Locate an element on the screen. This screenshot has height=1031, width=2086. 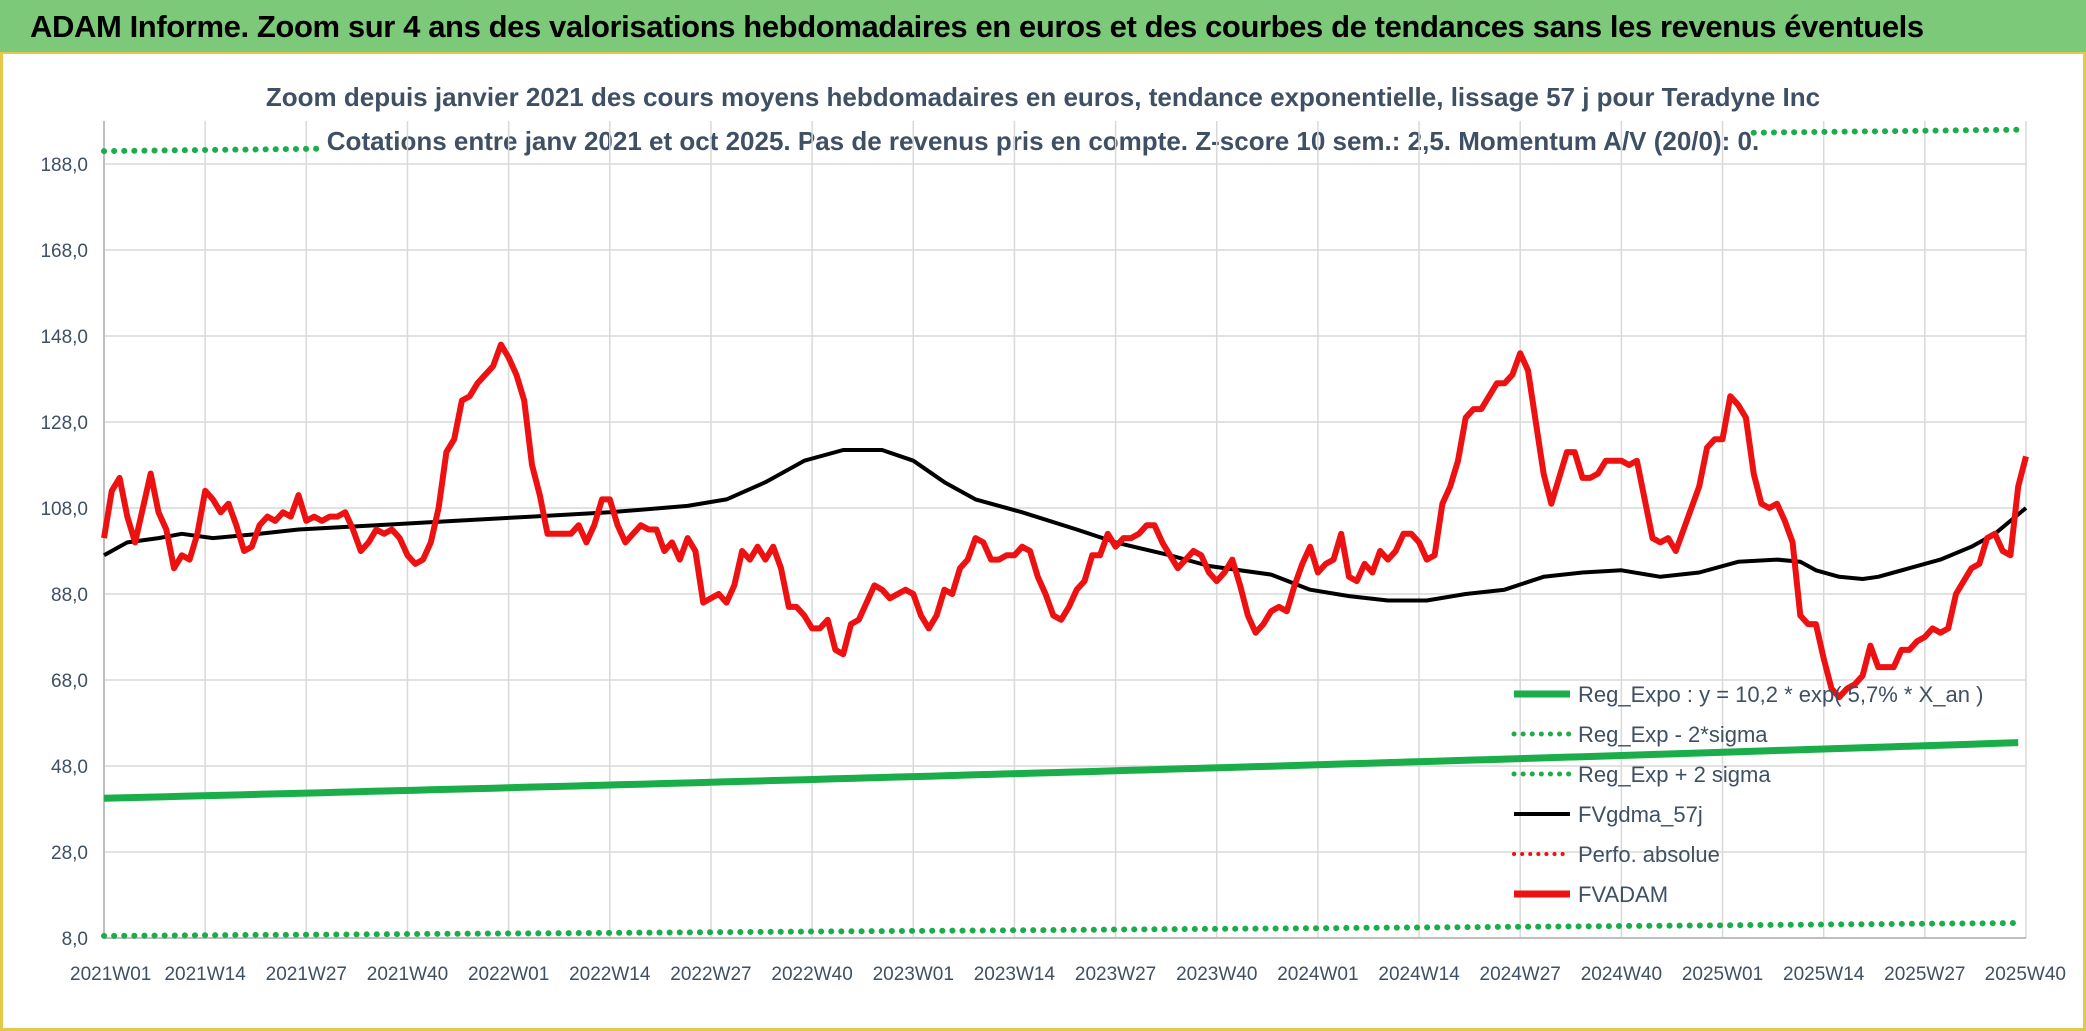
series-lower-band is located at coordinates (1061, 929).